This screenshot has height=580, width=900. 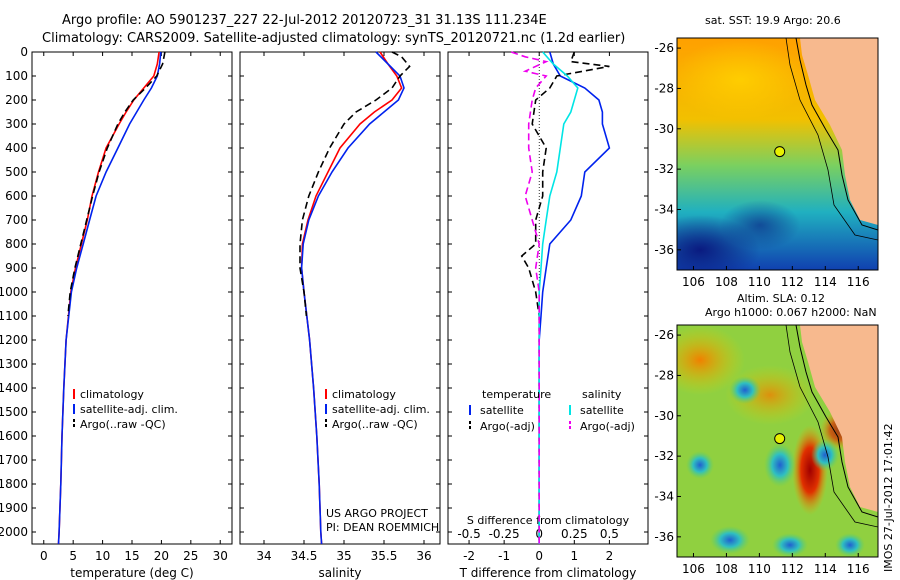 I want to click on x-tick-label: 15, so click(x=131, y=556).